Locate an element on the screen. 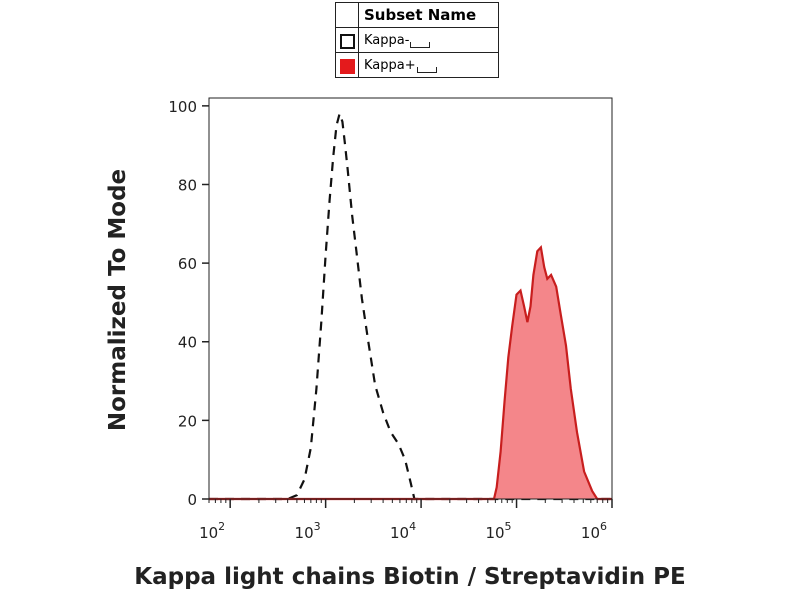 The width and height of the screenshot is (800, 600). y-tick-label: 100 is located at coordinates (182, 107).